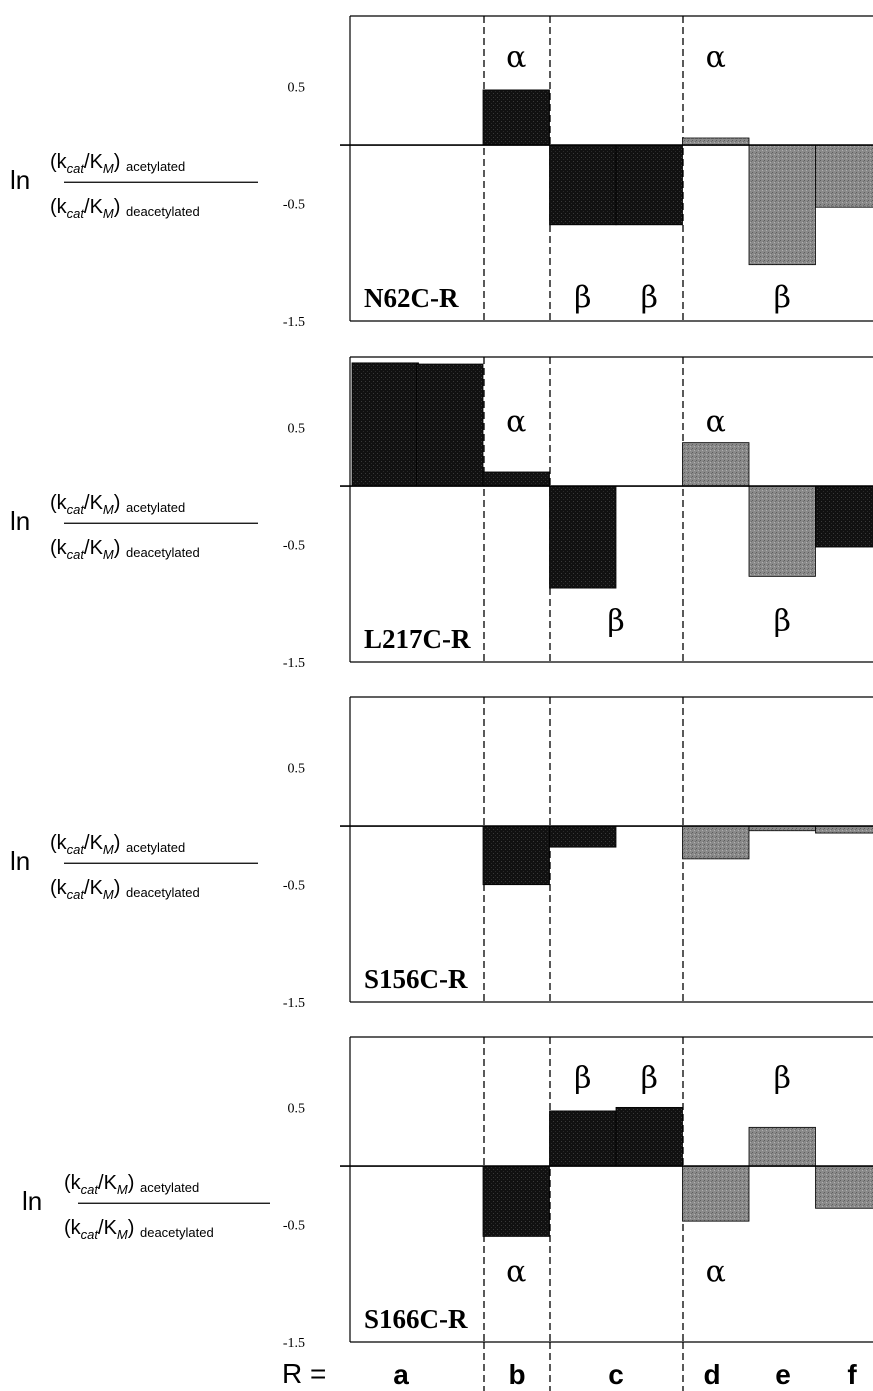 The width and height of the screenshot is (873, 1391). What do you see at coordinates (852, 1374) in the screenshot?
I see `x-category-label: f` at bounding box center [852, 1374].